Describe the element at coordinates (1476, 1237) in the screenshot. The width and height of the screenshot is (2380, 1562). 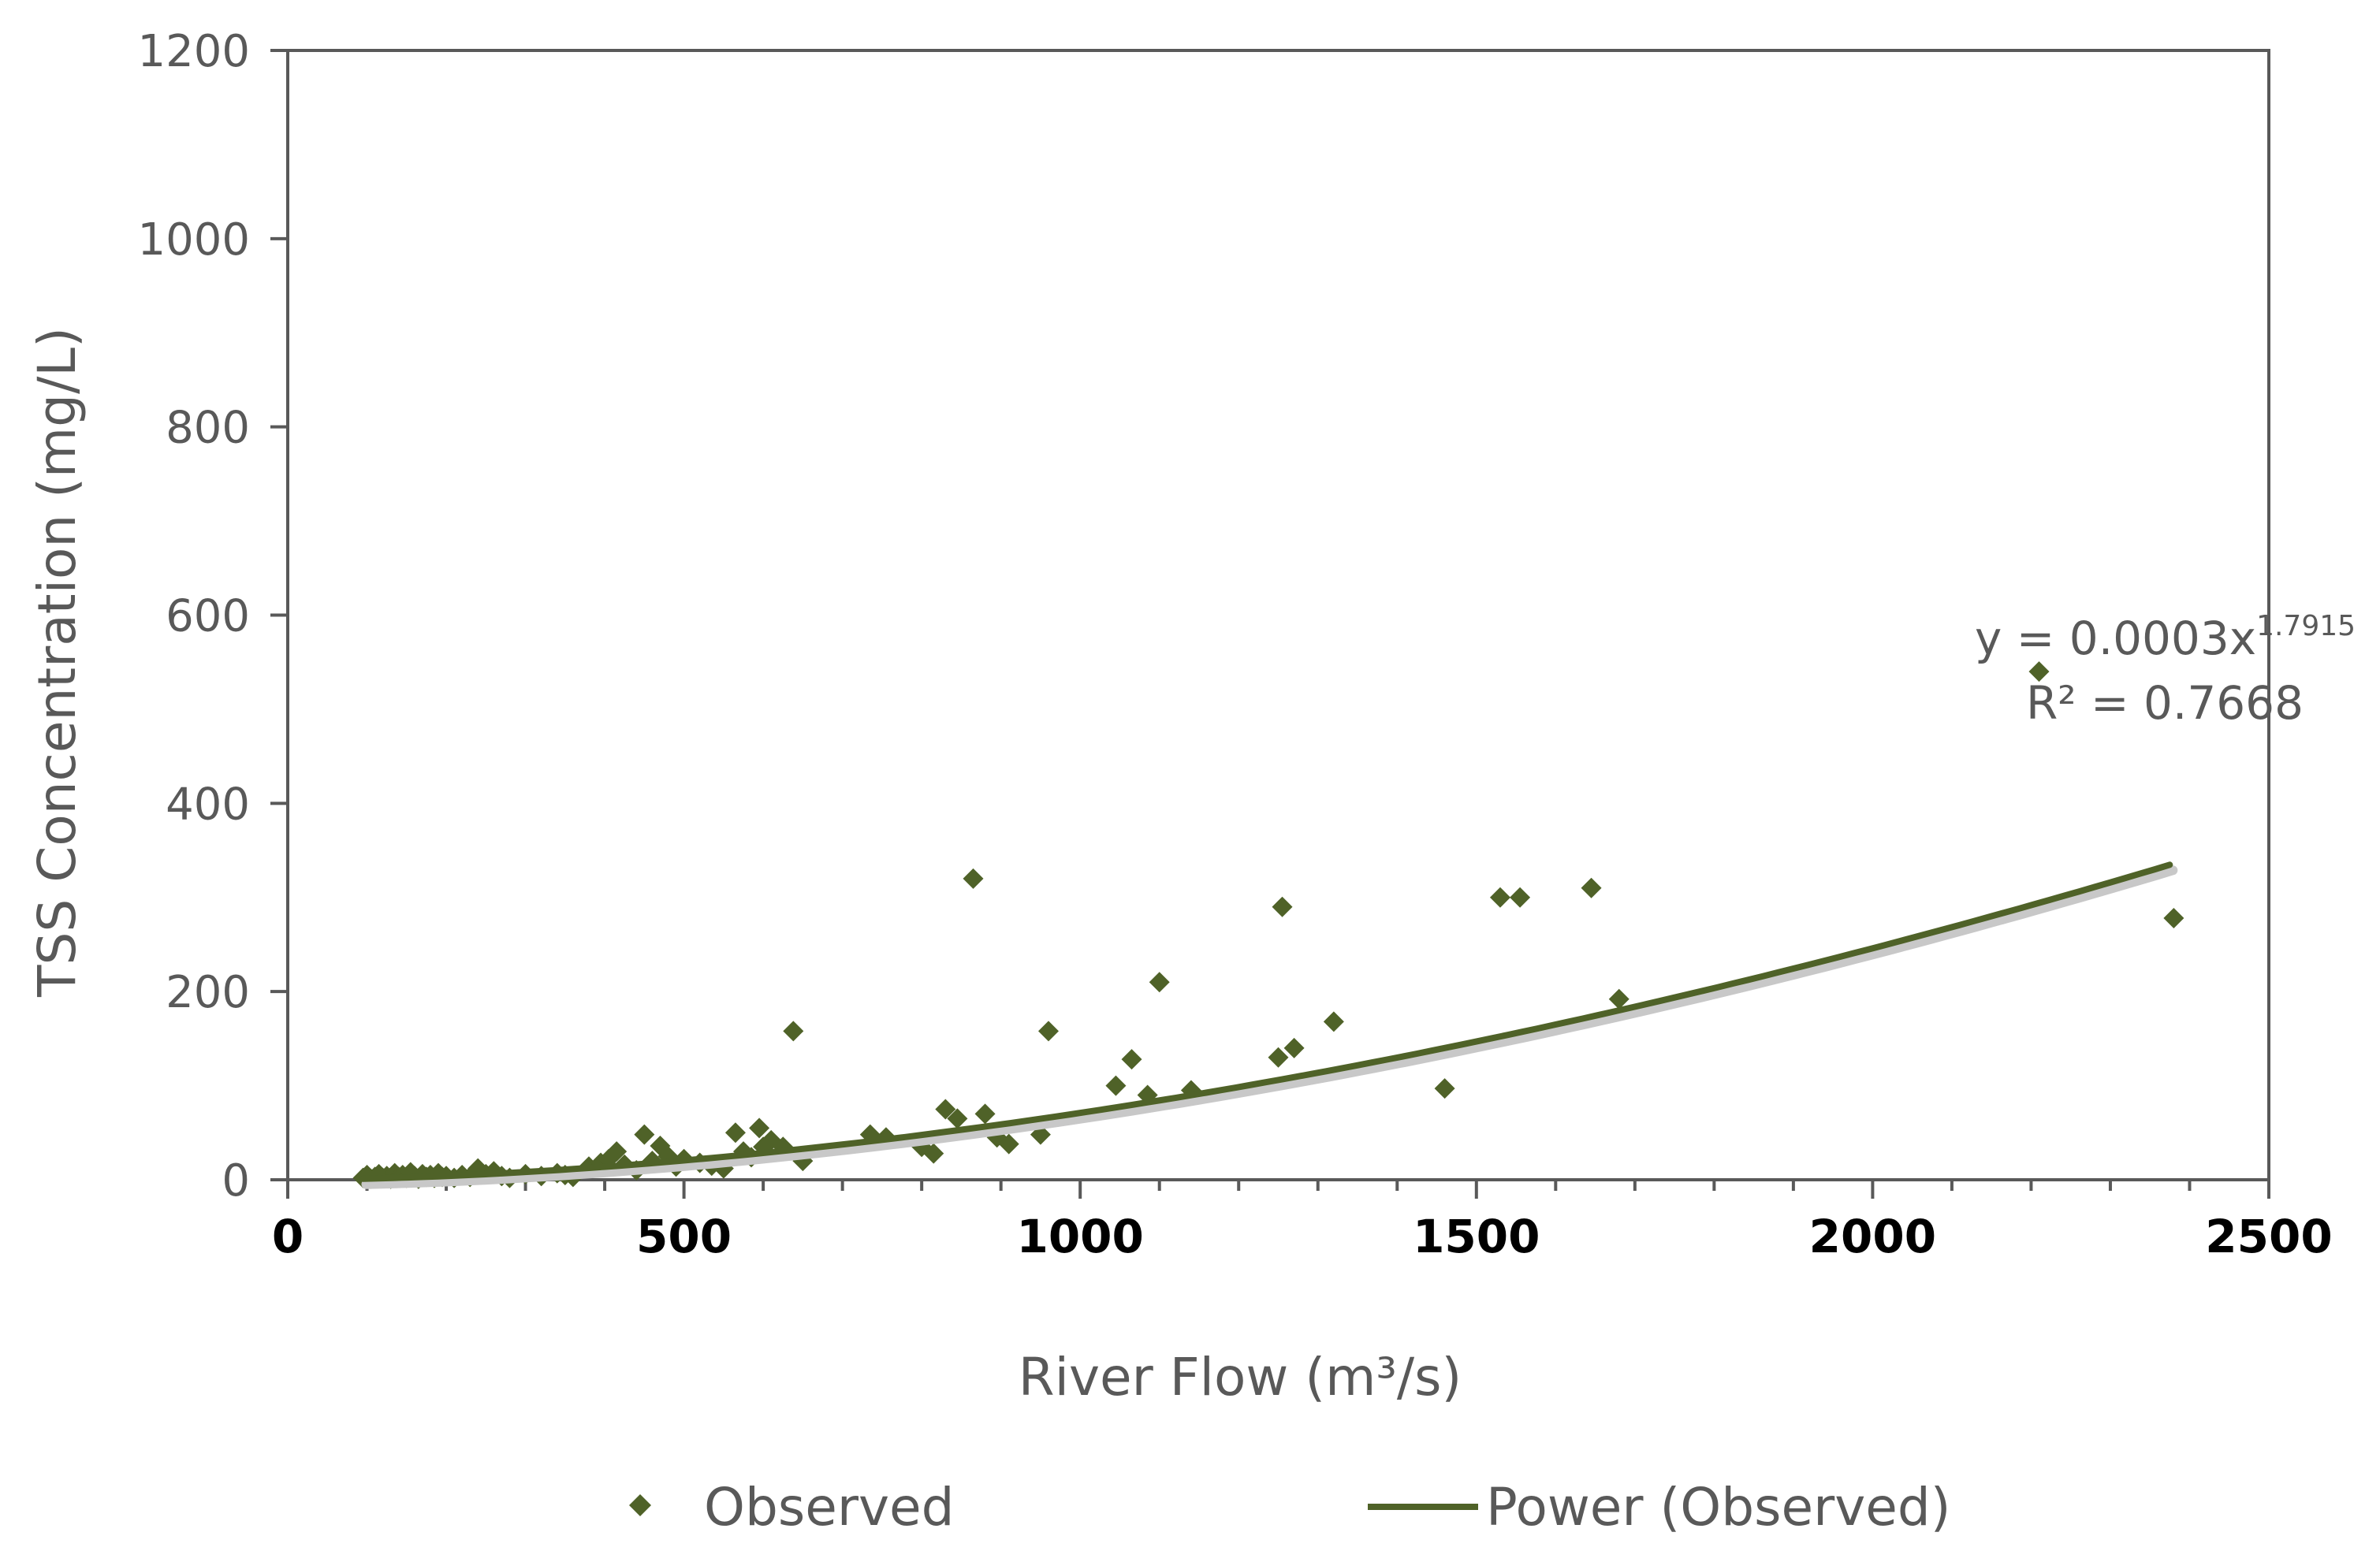
I see `x-tick-label: 1500` at that location.